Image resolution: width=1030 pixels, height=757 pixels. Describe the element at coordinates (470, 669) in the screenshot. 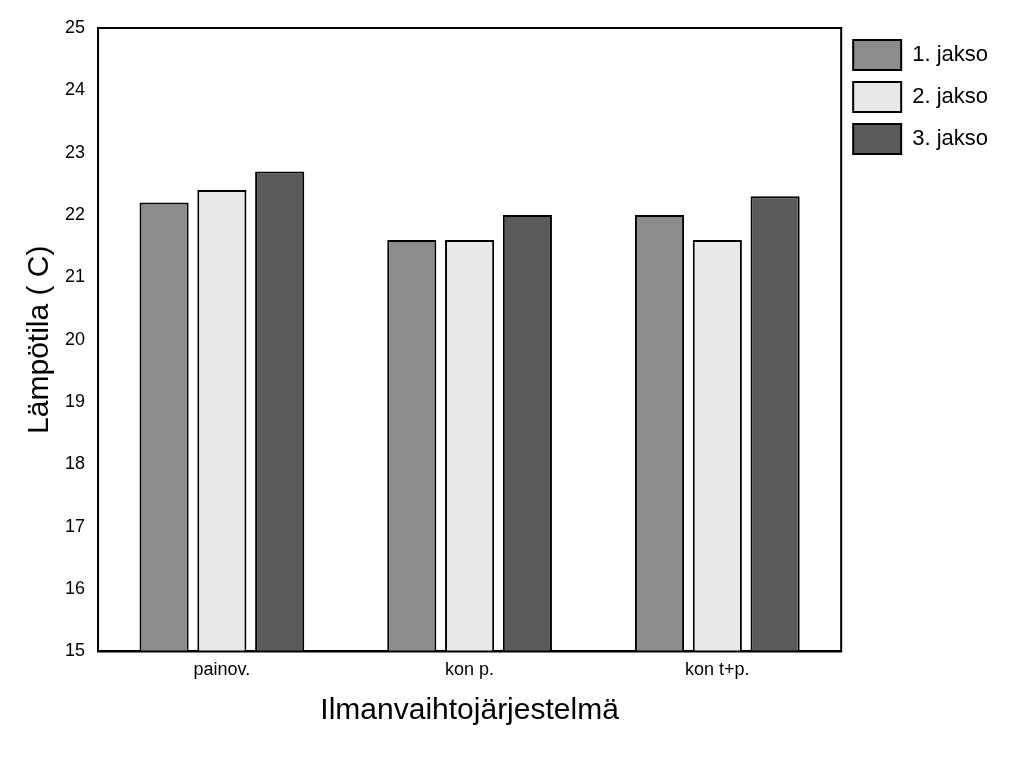

I see `x-tick-label: kon p.` at that location.